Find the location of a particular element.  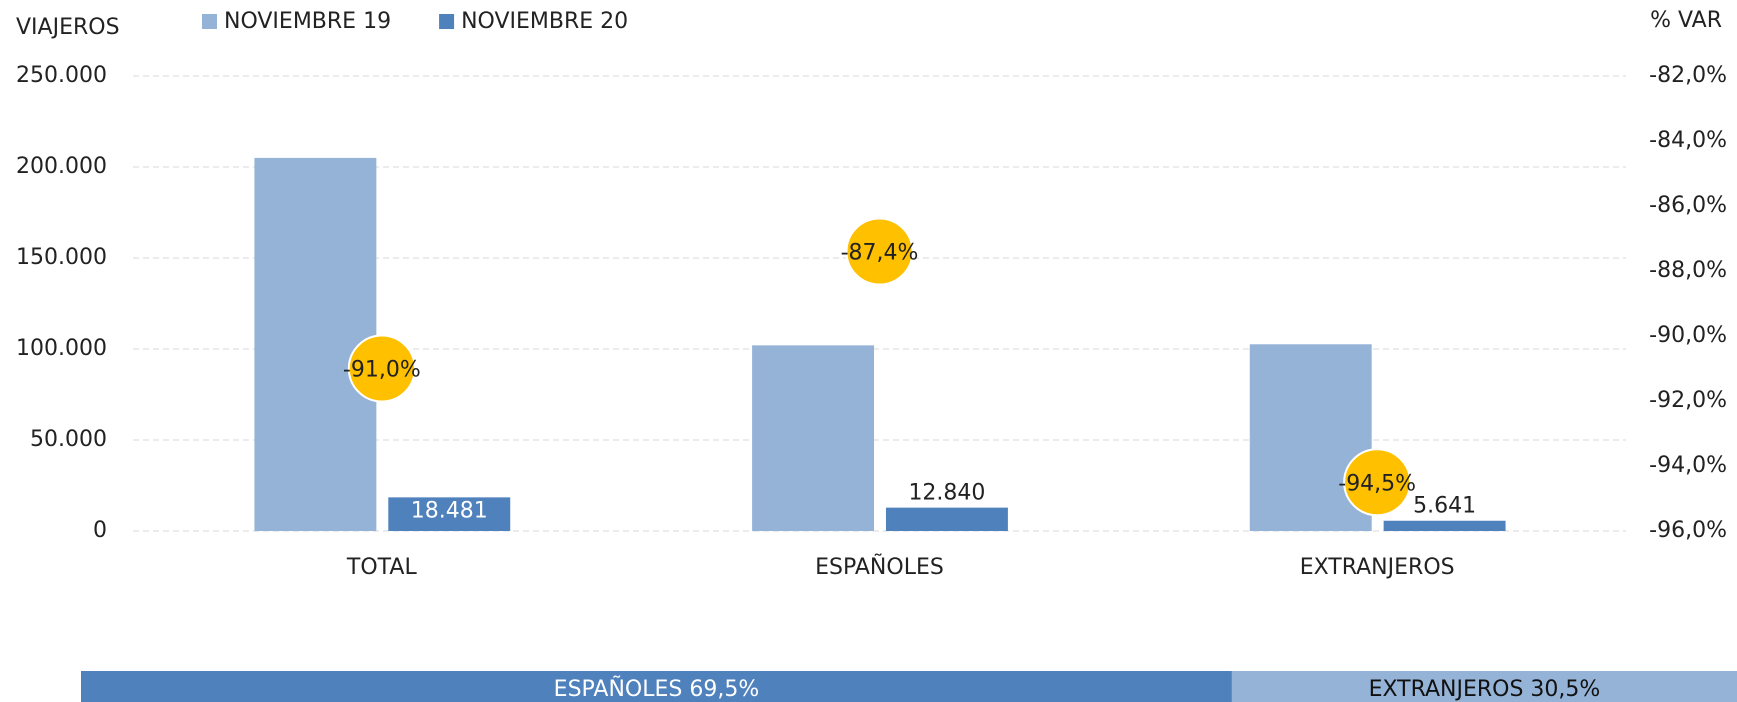

y2-tick-label: -94,0% is located at coordinates (1688, 465).